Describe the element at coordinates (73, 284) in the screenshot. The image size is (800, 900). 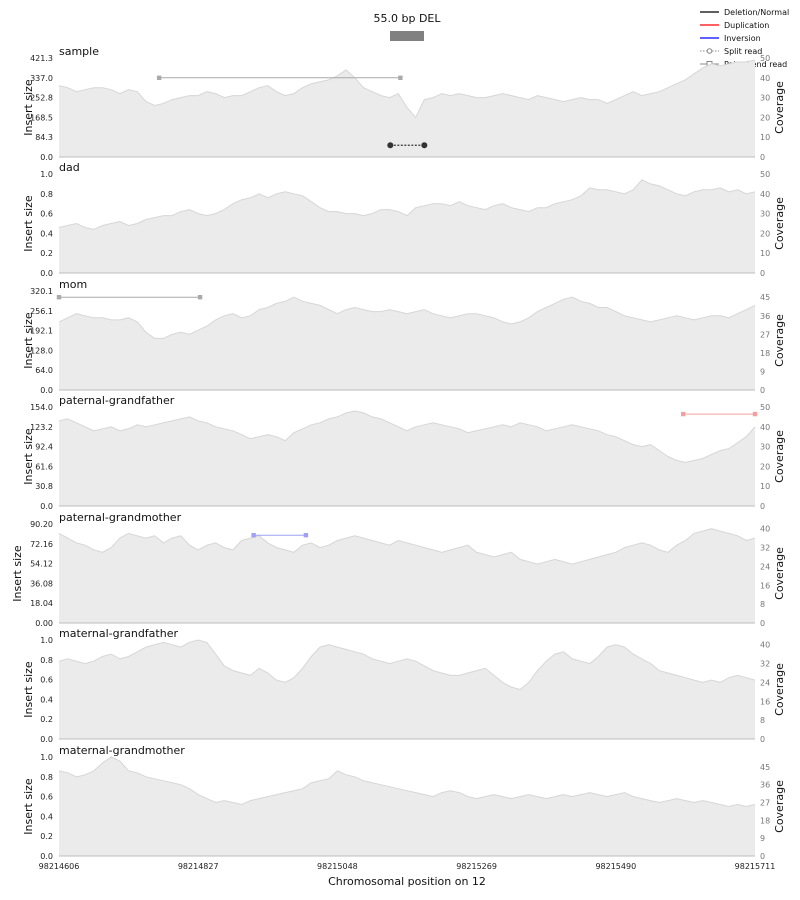
I see `panel-title: mom` at that location.